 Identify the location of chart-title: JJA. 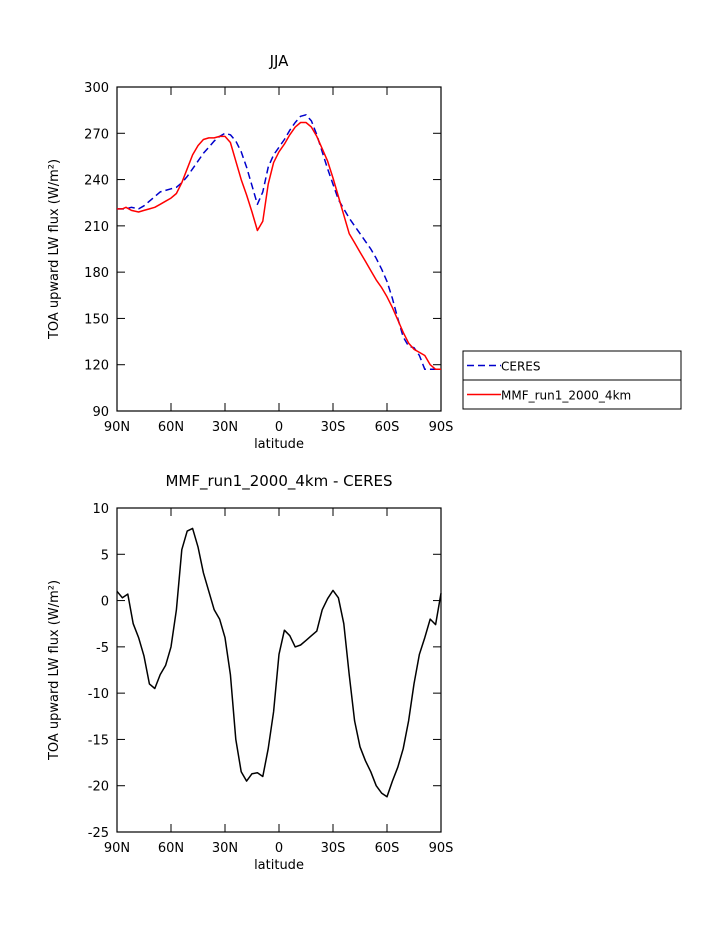
(279, 61).